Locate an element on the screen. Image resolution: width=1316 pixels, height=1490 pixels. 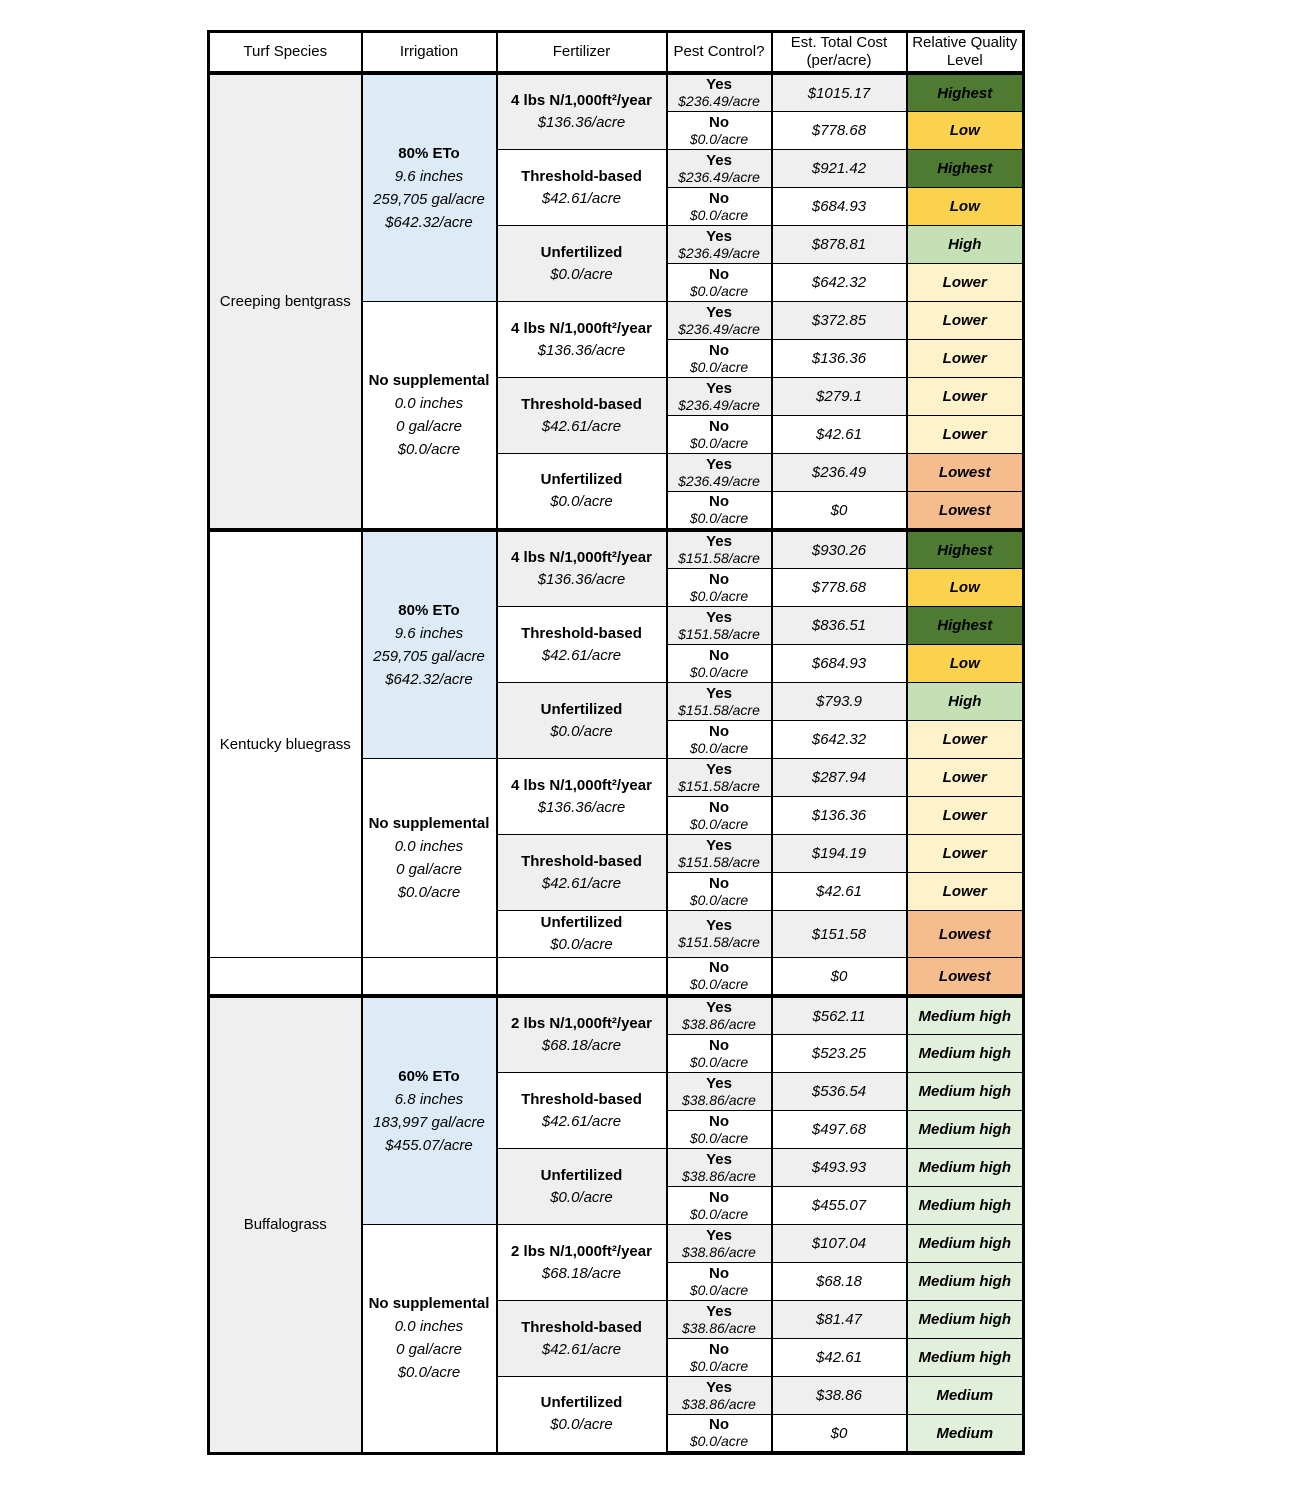
total-cost-cell: $372.85 is located at coordinates (839, 320).